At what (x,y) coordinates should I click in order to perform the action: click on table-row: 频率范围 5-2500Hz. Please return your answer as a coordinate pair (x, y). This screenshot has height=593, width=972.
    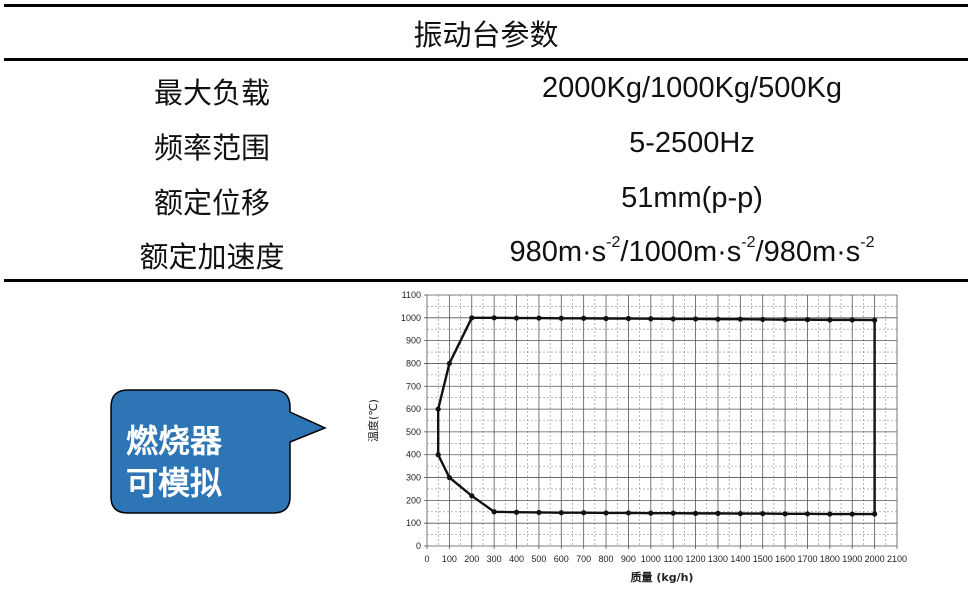
    Looking at the image, I should click on (486, 152).